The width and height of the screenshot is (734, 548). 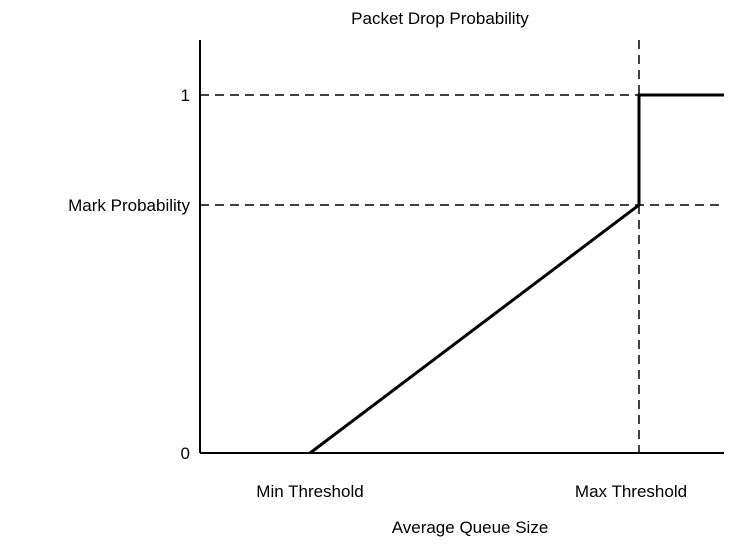 I want to click on x-tick-label: Max Threshold, so click(x=631, y=491).